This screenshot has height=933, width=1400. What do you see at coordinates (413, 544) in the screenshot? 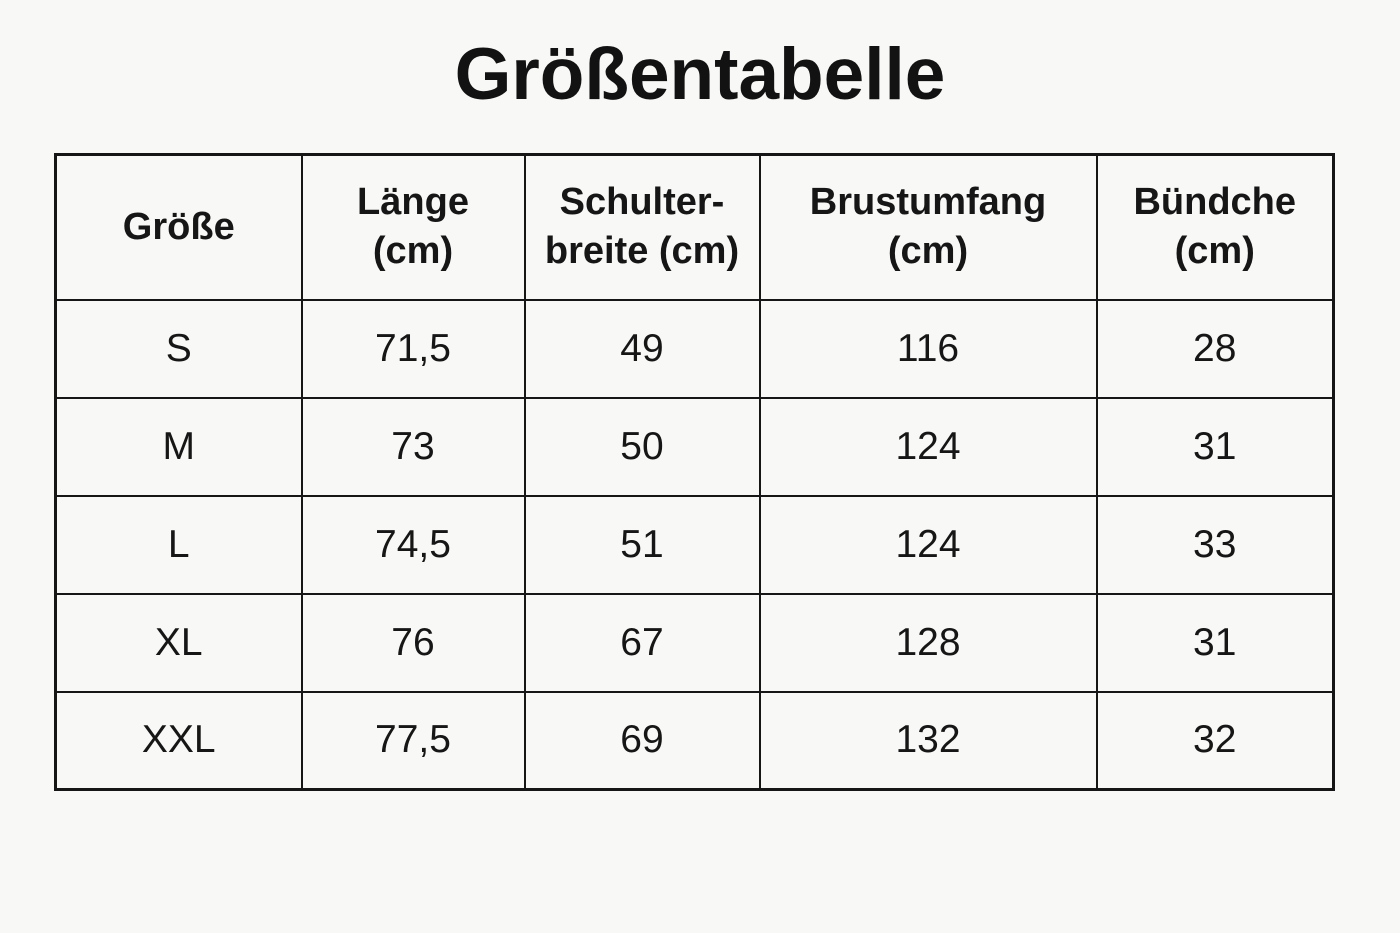
I see `laenge-cell: 74,5` at bounding box center [413, 544].